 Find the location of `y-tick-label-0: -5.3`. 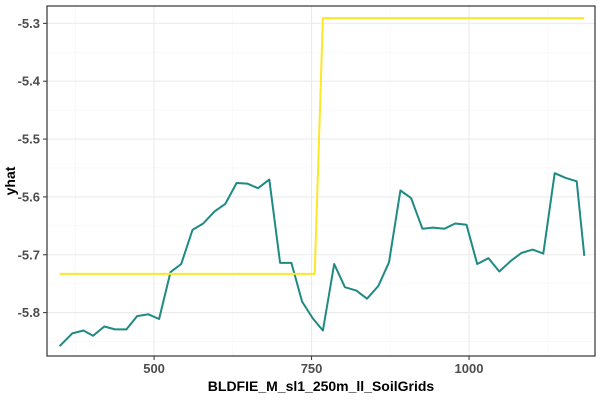

y-tick-label-0: -5.3 is located at coordinates (29, 23).